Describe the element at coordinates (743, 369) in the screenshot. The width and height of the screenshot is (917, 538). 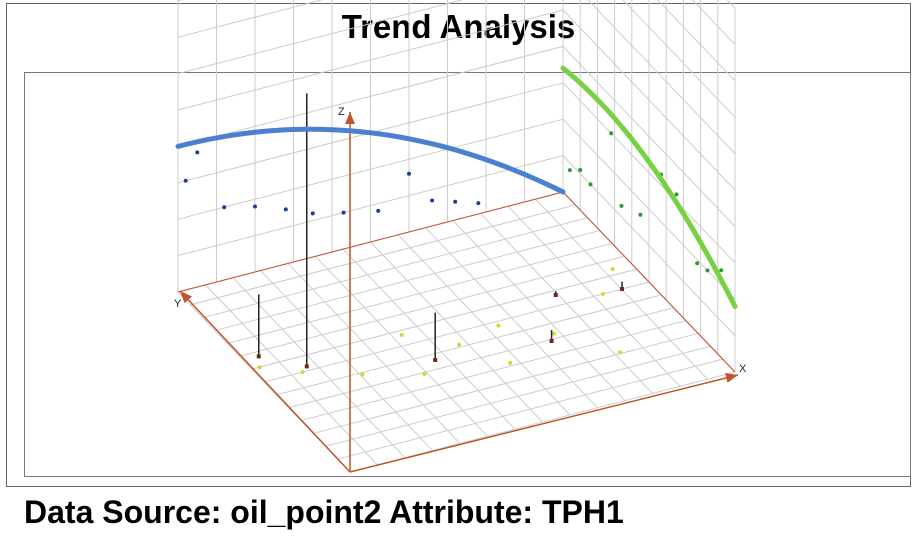
I see `x-axis-label: X` at that location.